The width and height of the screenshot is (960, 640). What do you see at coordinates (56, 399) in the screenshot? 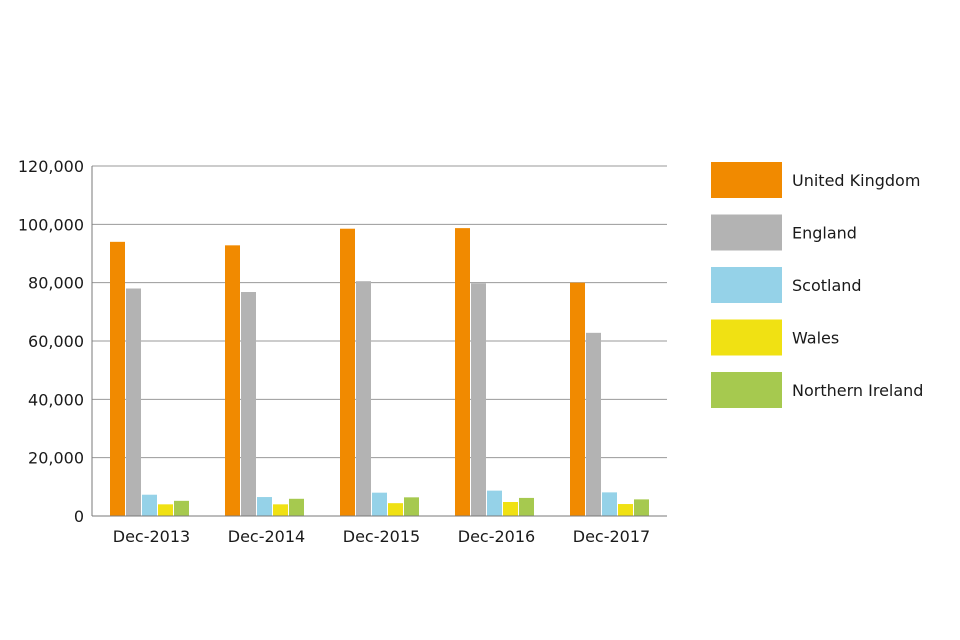
I see `y-tick-label: 40,000` at bounding box center [56, 399].